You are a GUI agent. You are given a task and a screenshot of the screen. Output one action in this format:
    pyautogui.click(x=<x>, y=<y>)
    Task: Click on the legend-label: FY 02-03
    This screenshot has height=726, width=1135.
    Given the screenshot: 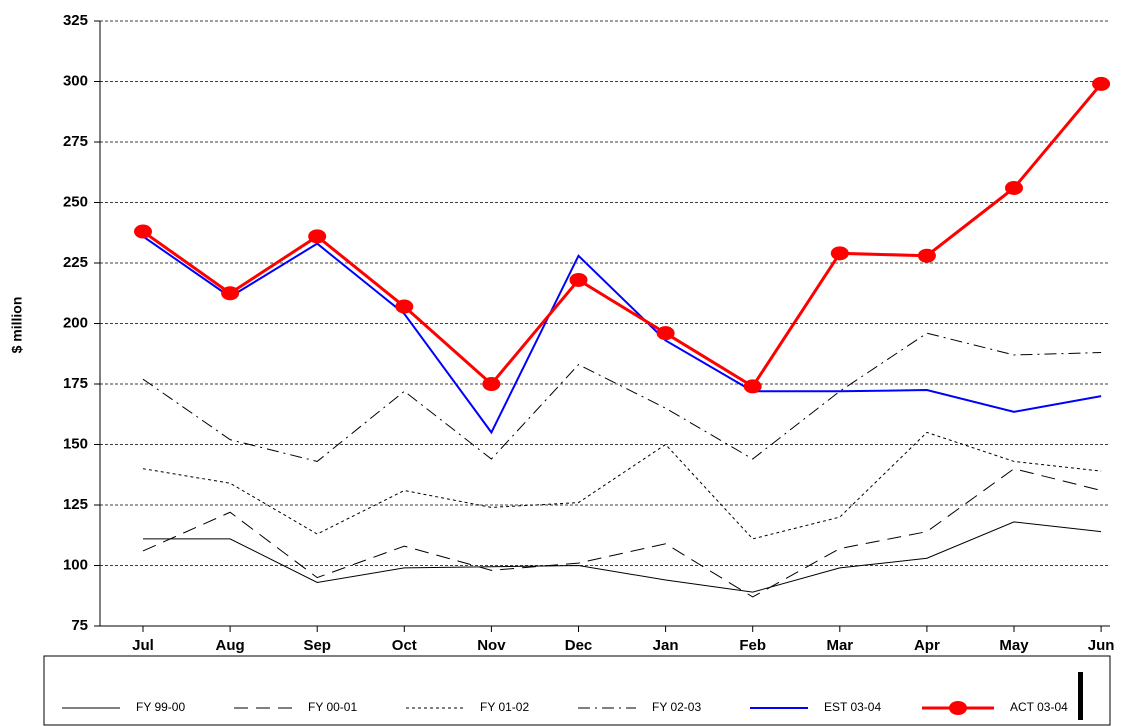 What is the action you would take?
    pyautogui.click(x=676, y=707)
    